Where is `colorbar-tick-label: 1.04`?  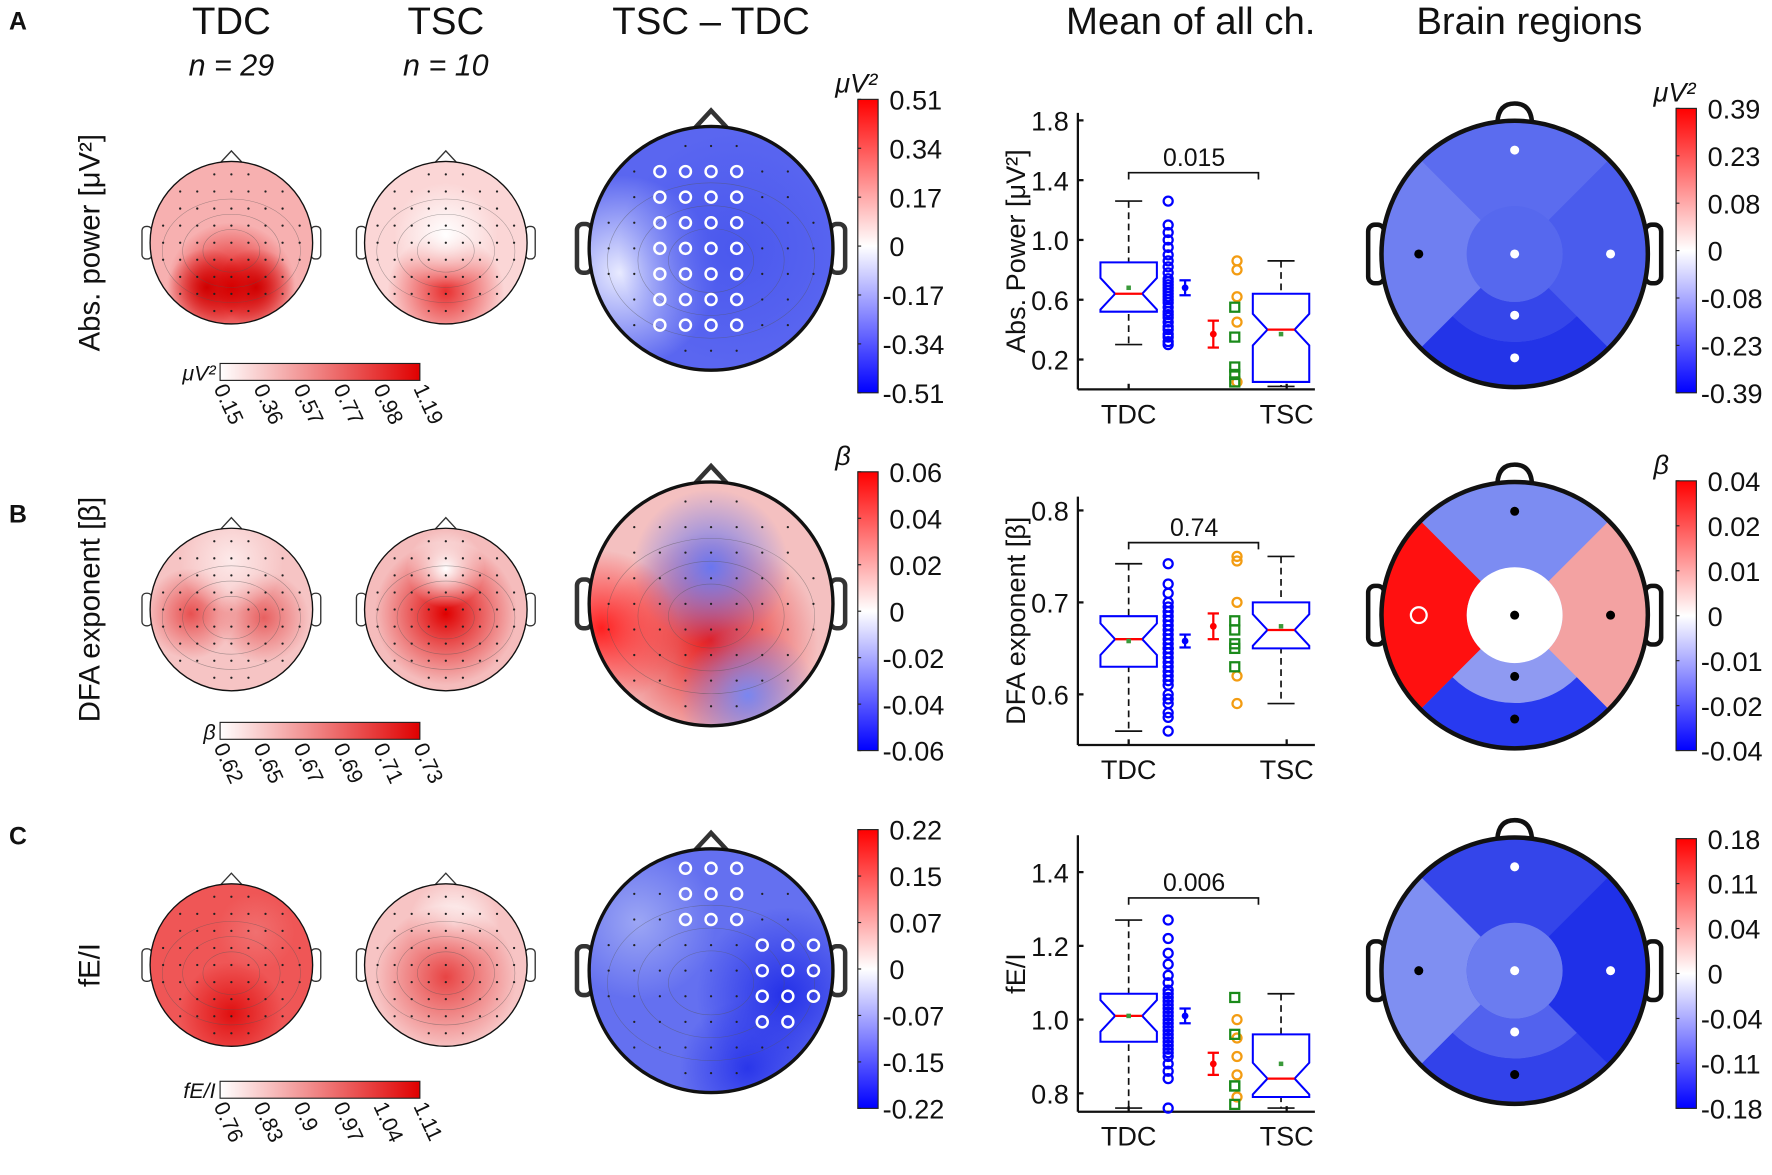
colorbar-tick-label: 1.04 is located at coordinates (388, 1122).